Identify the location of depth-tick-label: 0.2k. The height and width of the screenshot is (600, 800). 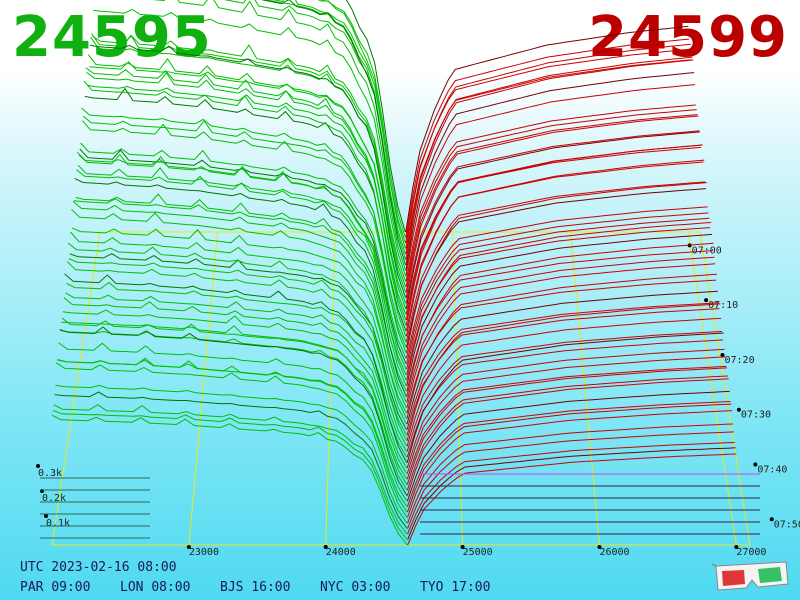
(54, 498).